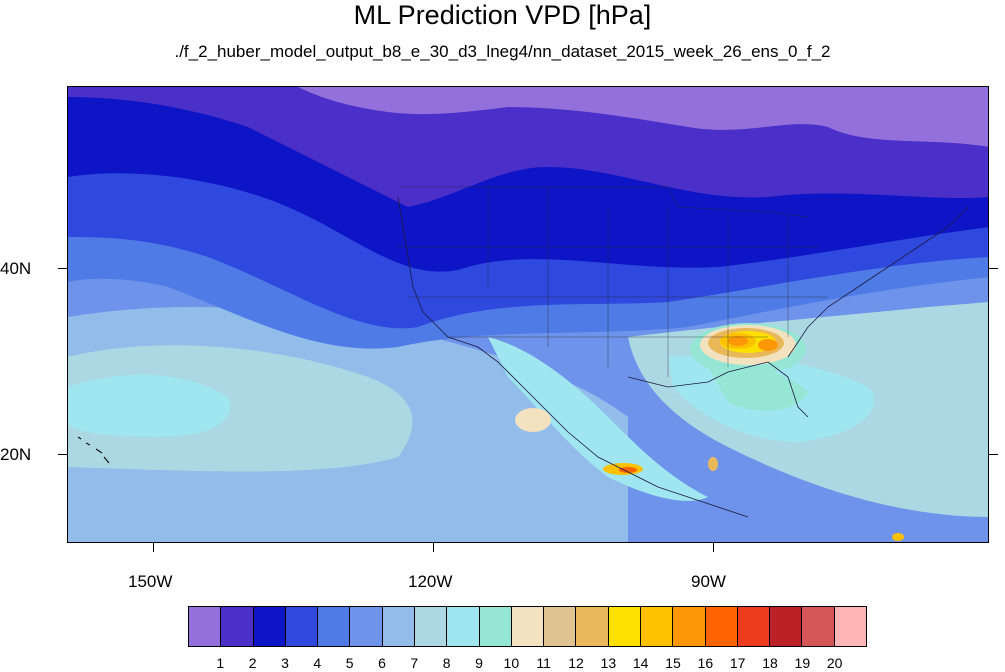 The height and width of the screenshot is (672, 1005). Describe the element at coordinates (511, 663) in the screenshot. I see `colorbar-label: 10` at that location.